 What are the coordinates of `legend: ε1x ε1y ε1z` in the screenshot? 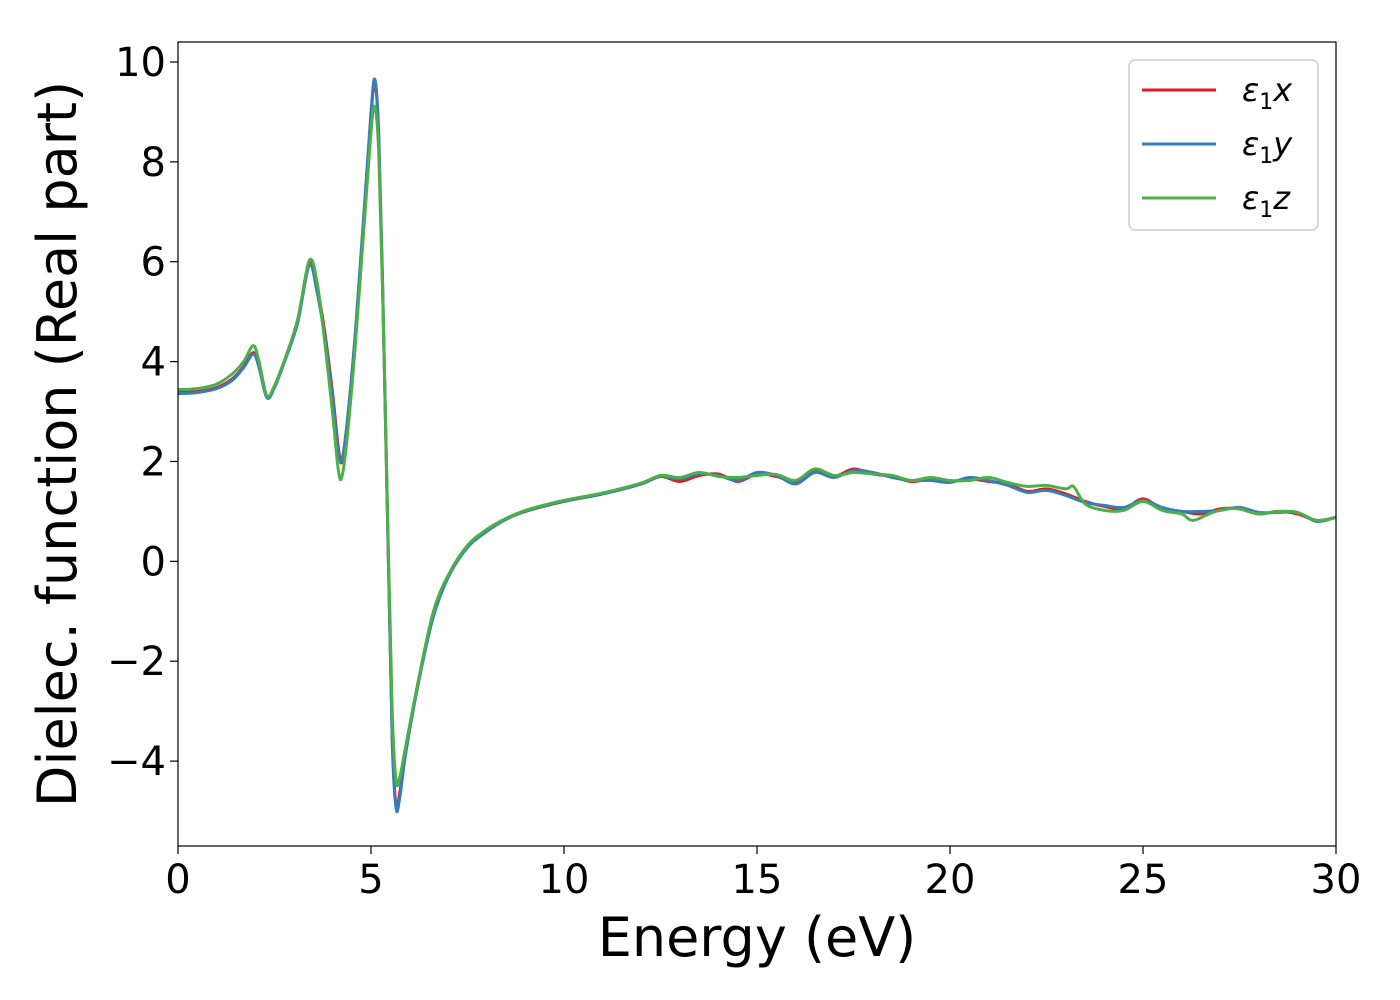 It's located at (1223, 145).